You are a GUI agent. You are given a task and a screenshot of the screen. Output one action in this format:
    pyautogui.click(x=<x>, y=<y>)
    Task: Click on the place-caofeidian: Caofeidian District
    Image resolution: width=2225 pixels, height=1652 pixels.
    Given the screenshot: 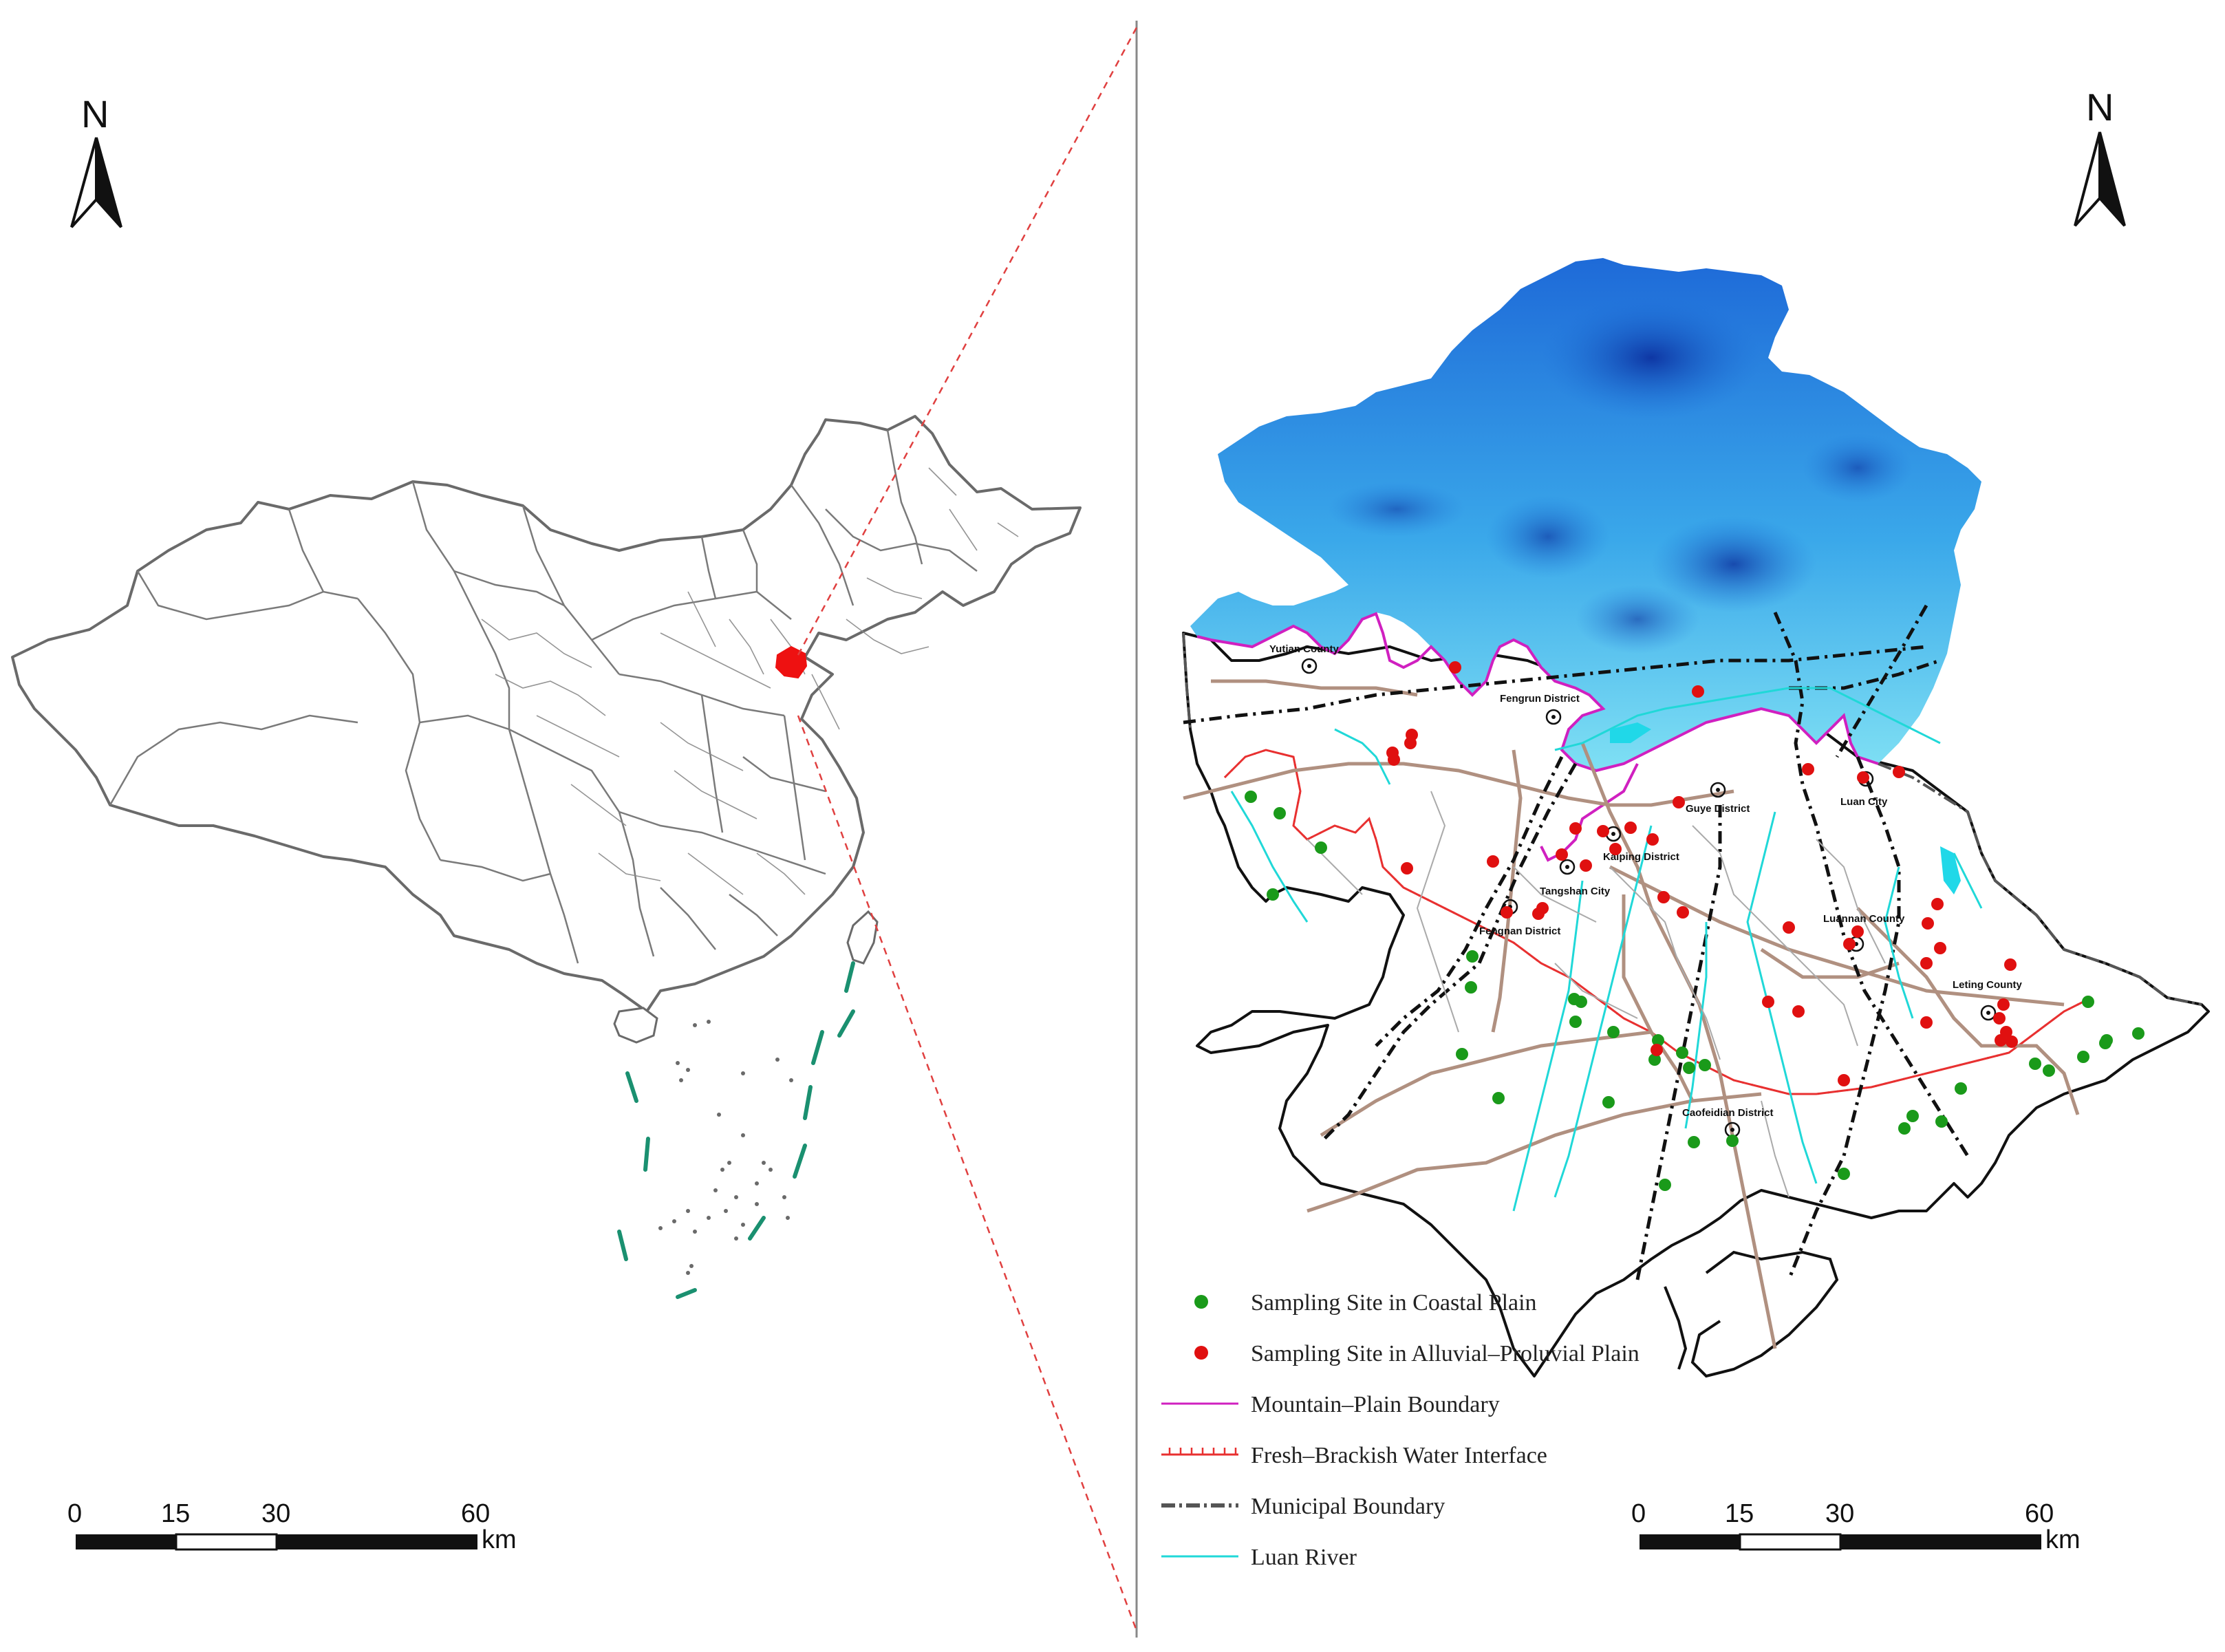 What is the action you would take?
    pyautogui.click(x=1728, y=1122)
    